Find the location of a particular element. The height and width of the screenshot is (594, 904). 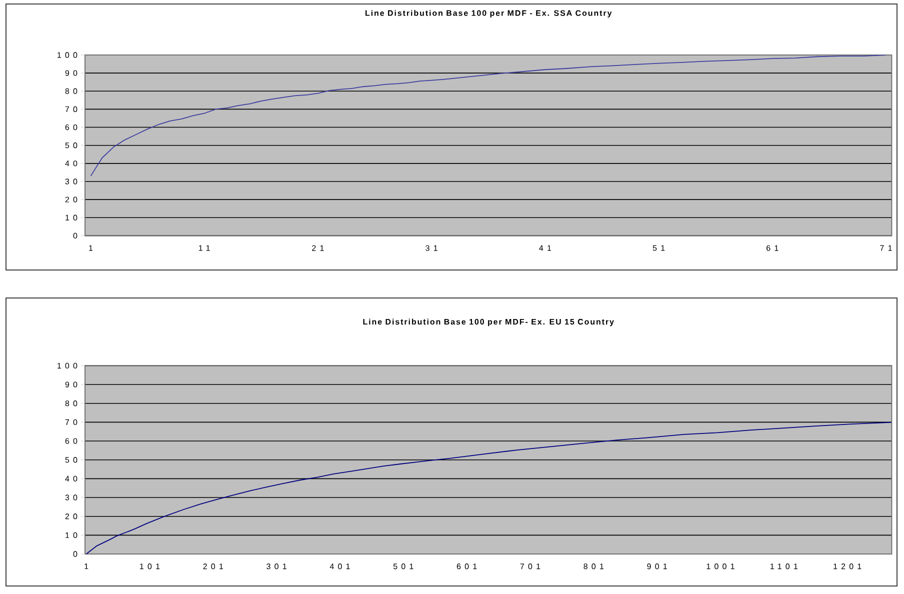

x-tick-label: 8 0 1 is located at coordinates (594, 567).